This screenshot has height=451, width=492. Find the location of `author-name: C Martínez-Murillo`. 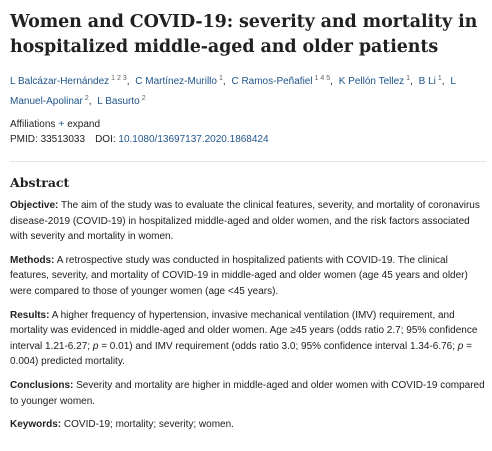

author-name: C Martínez-Murillo is located at coordinates (176, 81).